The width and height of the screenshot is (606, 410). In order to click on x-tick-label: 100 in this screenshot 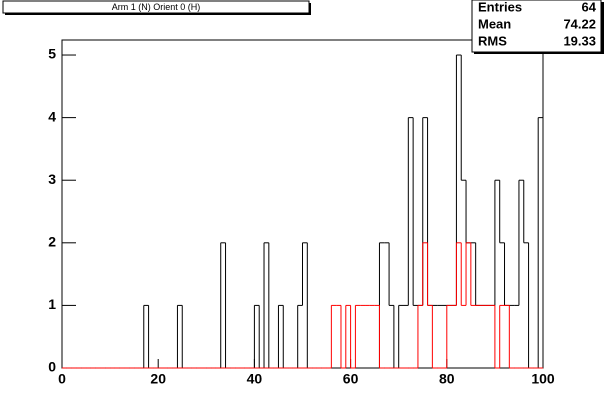, I will do `click(543, 379)`.